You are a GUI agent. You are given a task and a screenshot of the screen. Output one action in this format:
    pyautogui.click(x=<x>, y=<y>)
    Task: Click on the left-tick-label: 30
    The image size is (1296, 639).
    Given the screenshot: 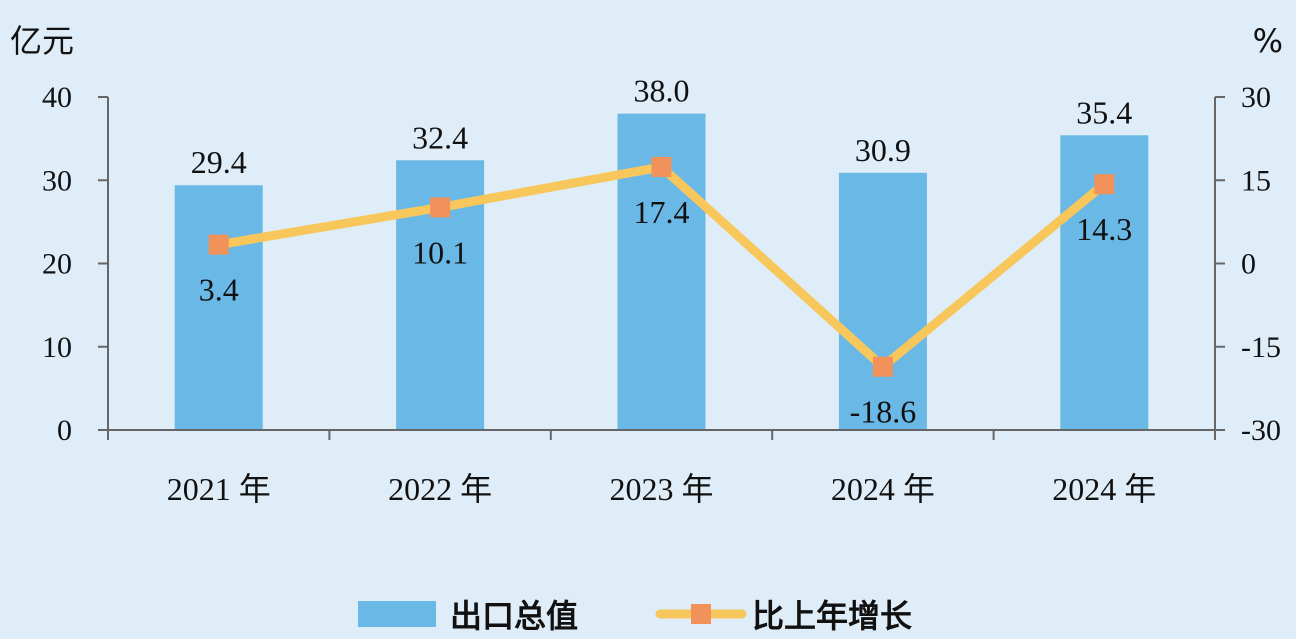 What is the action you would take?
    pyautogui.click(x=57, y=180)
    